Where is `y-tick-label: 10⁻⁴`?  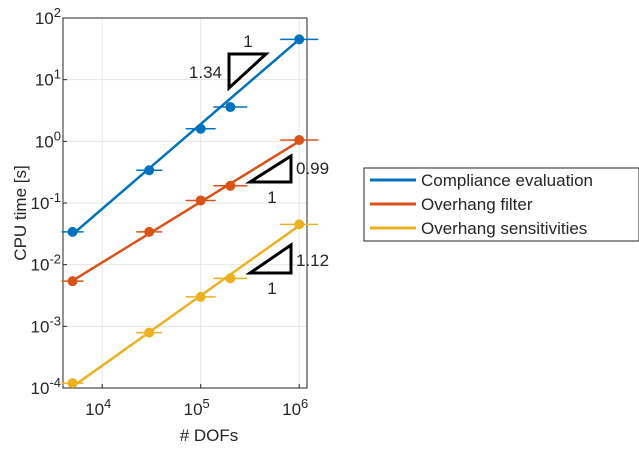
y-tick-label: 10⁻⁴ is located at coordinates (46, 386).